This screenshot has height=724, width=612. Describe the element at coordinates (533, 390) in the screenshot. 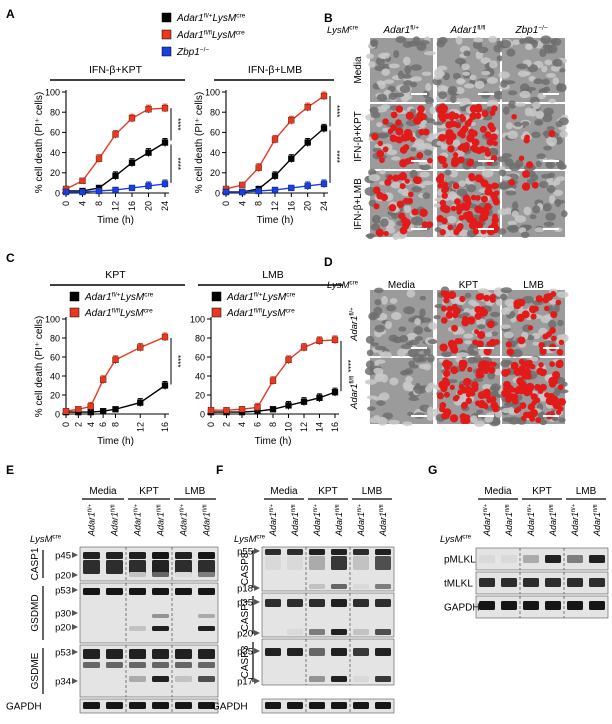

I see `micrograph-d` at that location.